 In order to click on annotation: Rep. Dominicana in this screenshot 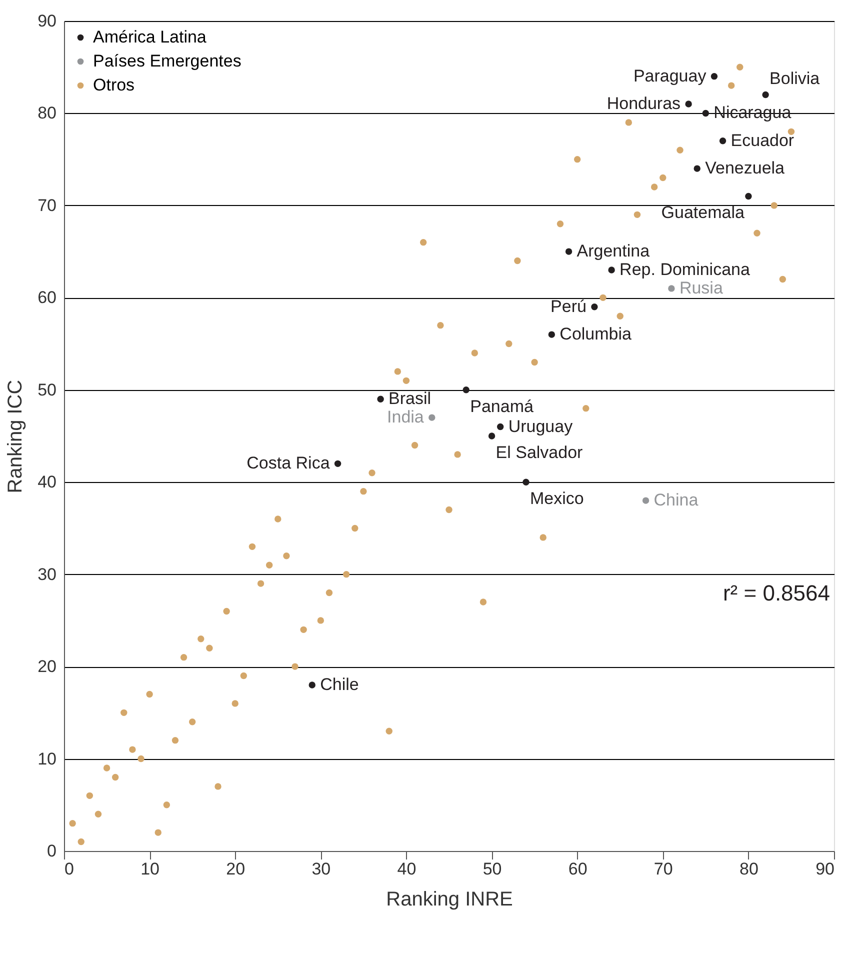, I will do `click(685, 269)`.